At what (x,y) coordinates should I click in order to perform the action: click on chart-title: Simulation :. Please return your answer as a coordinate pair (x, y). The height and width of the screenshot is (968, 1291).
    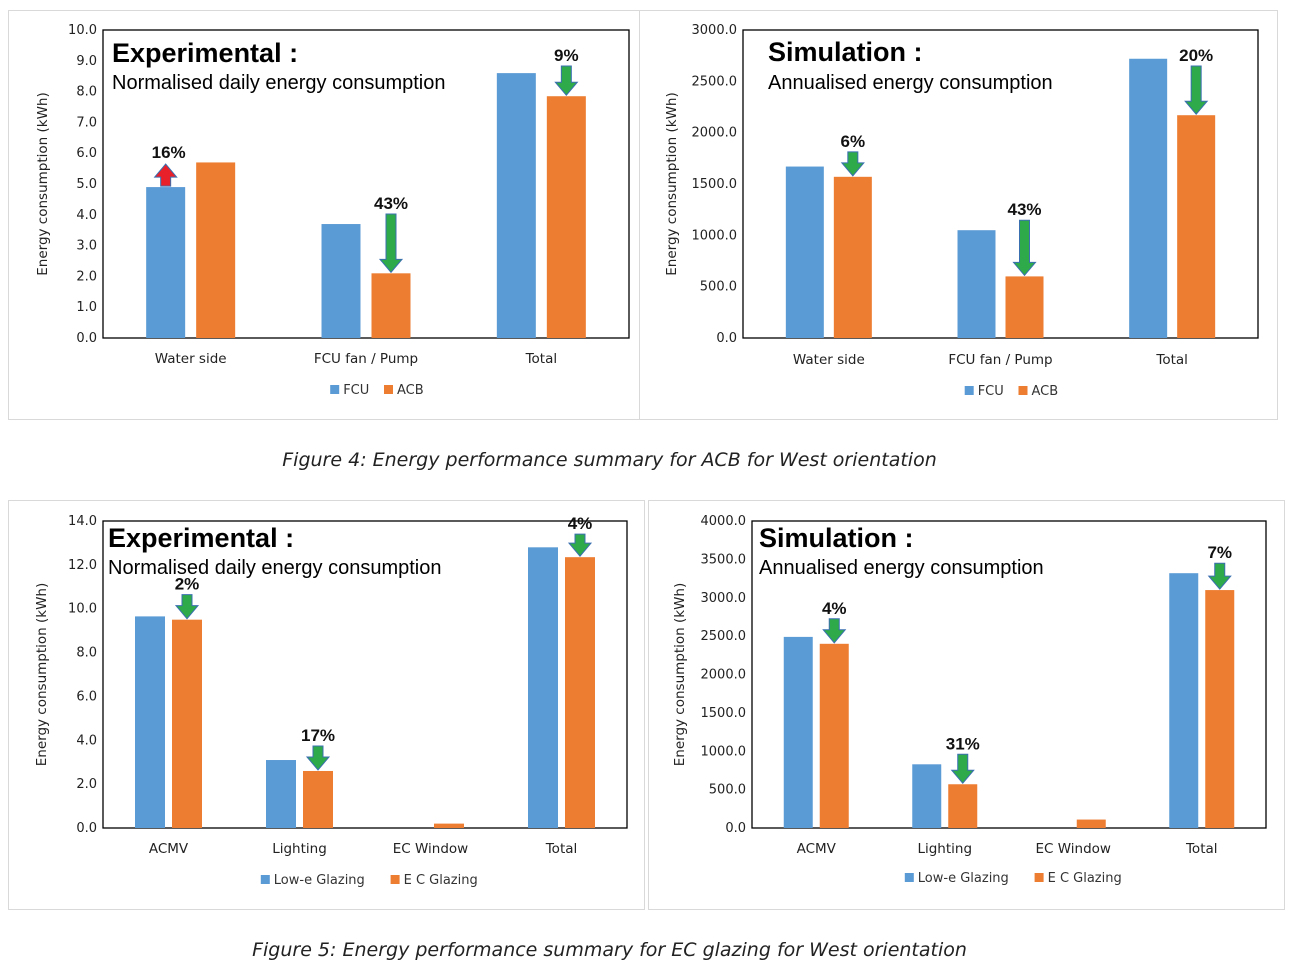
    Looking at the image, I should click on (836, 538).